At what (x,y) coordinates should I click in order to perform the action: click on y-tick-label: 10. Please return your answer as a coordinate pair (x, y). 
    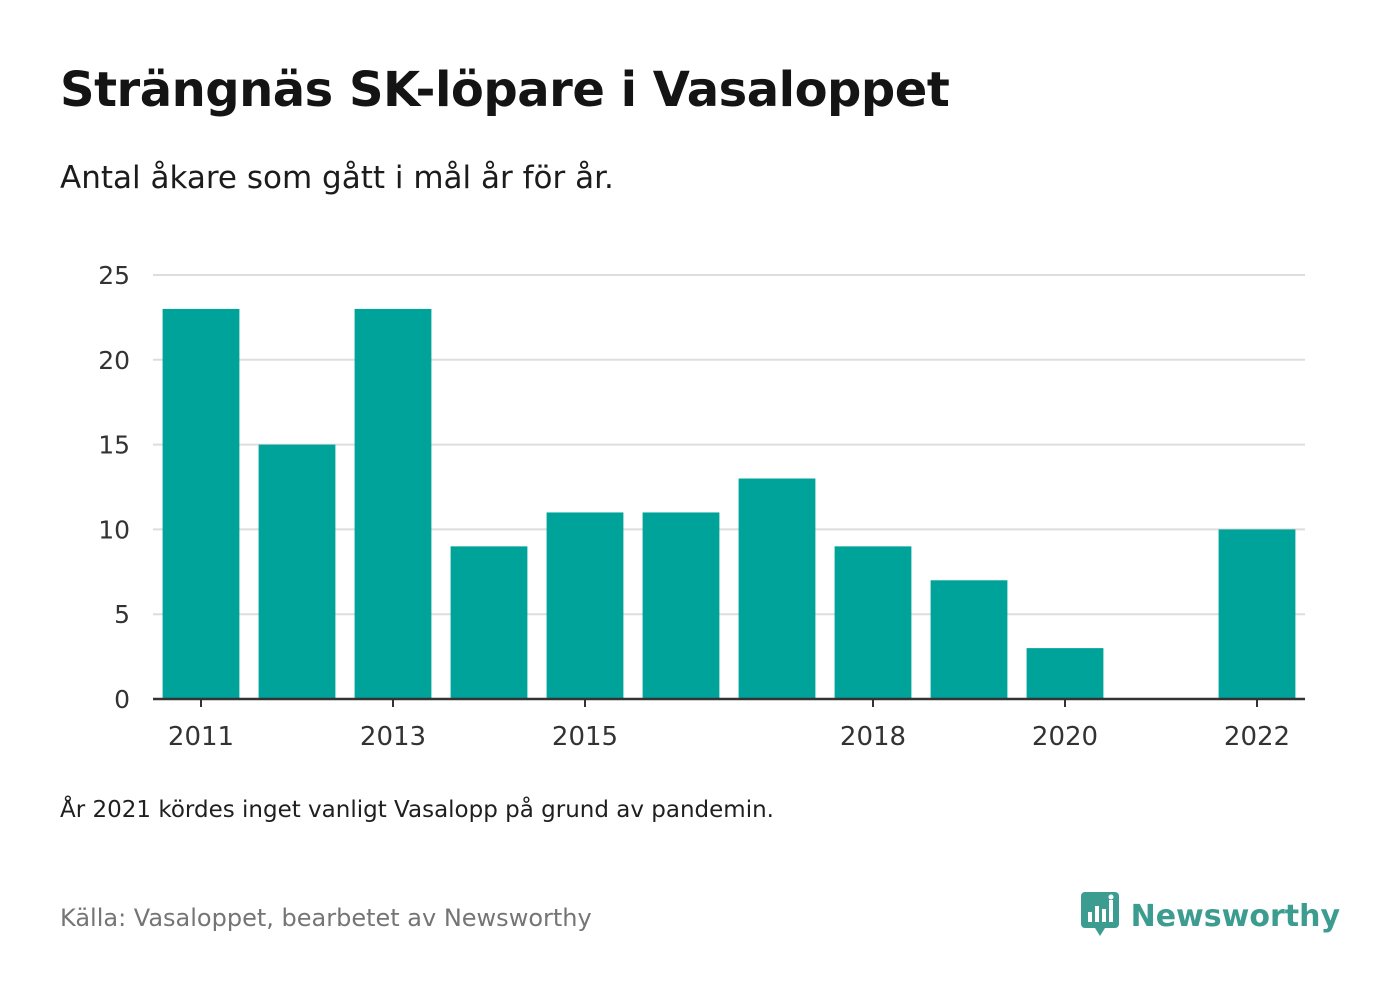
    Looking at the image, I should click on (114, 529).